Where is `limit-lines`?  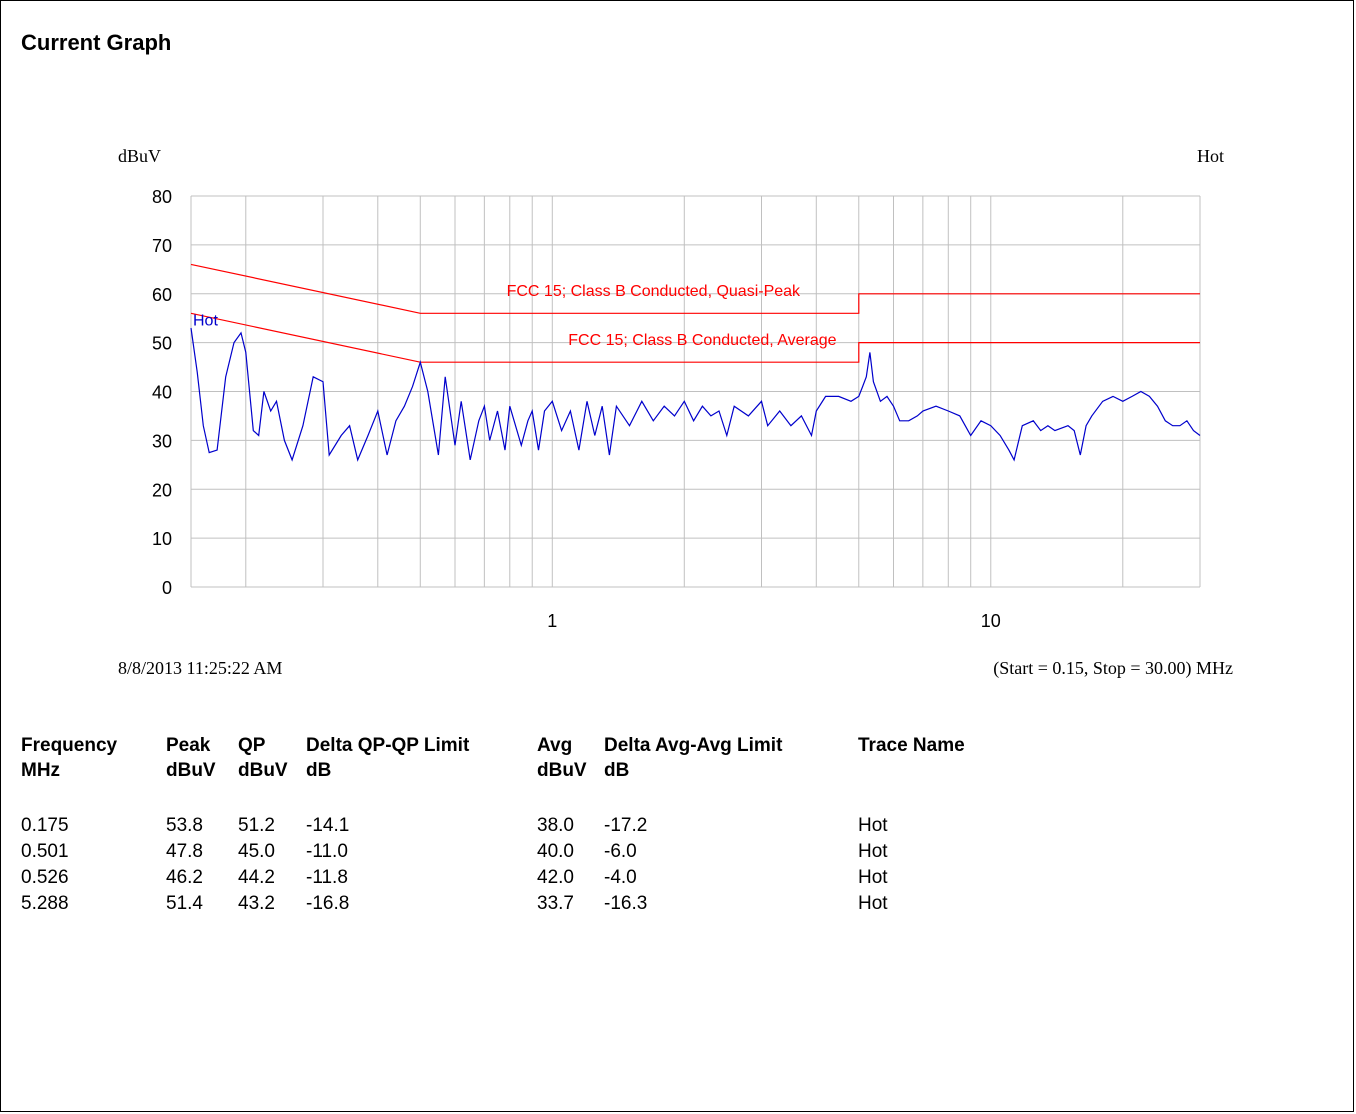
limit-lines is located at coordinates (695, 313).